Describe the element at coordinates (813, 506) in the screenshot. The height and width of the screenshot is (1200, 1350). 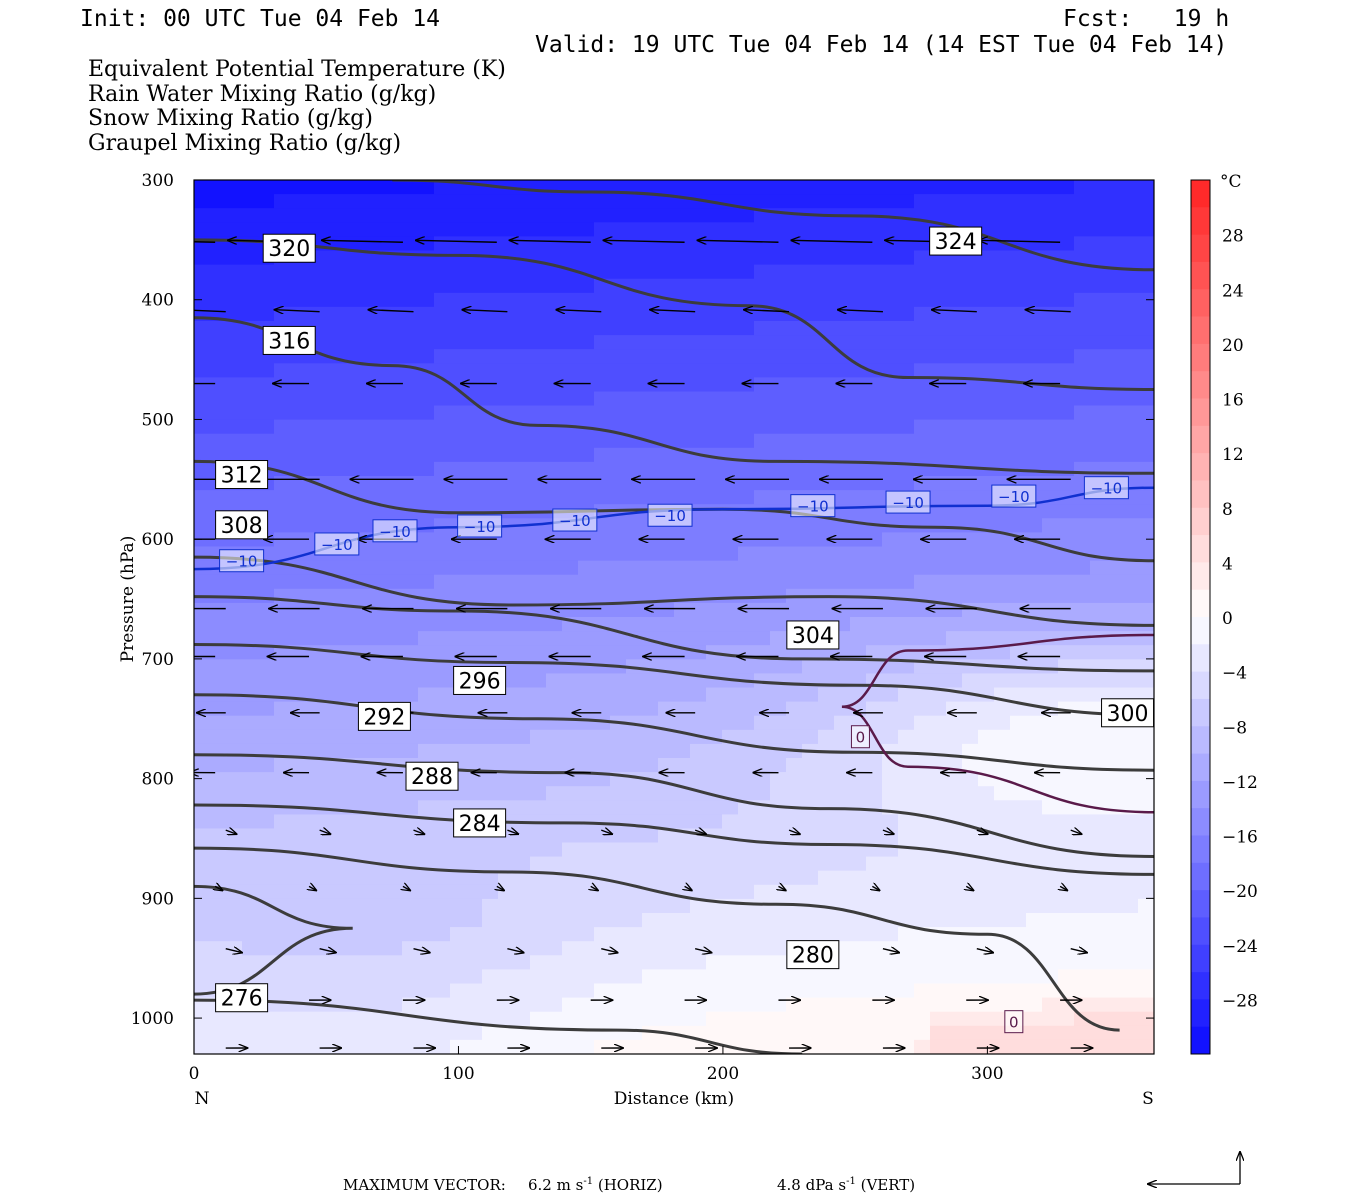
I see `isotherm-label-box` at that location.